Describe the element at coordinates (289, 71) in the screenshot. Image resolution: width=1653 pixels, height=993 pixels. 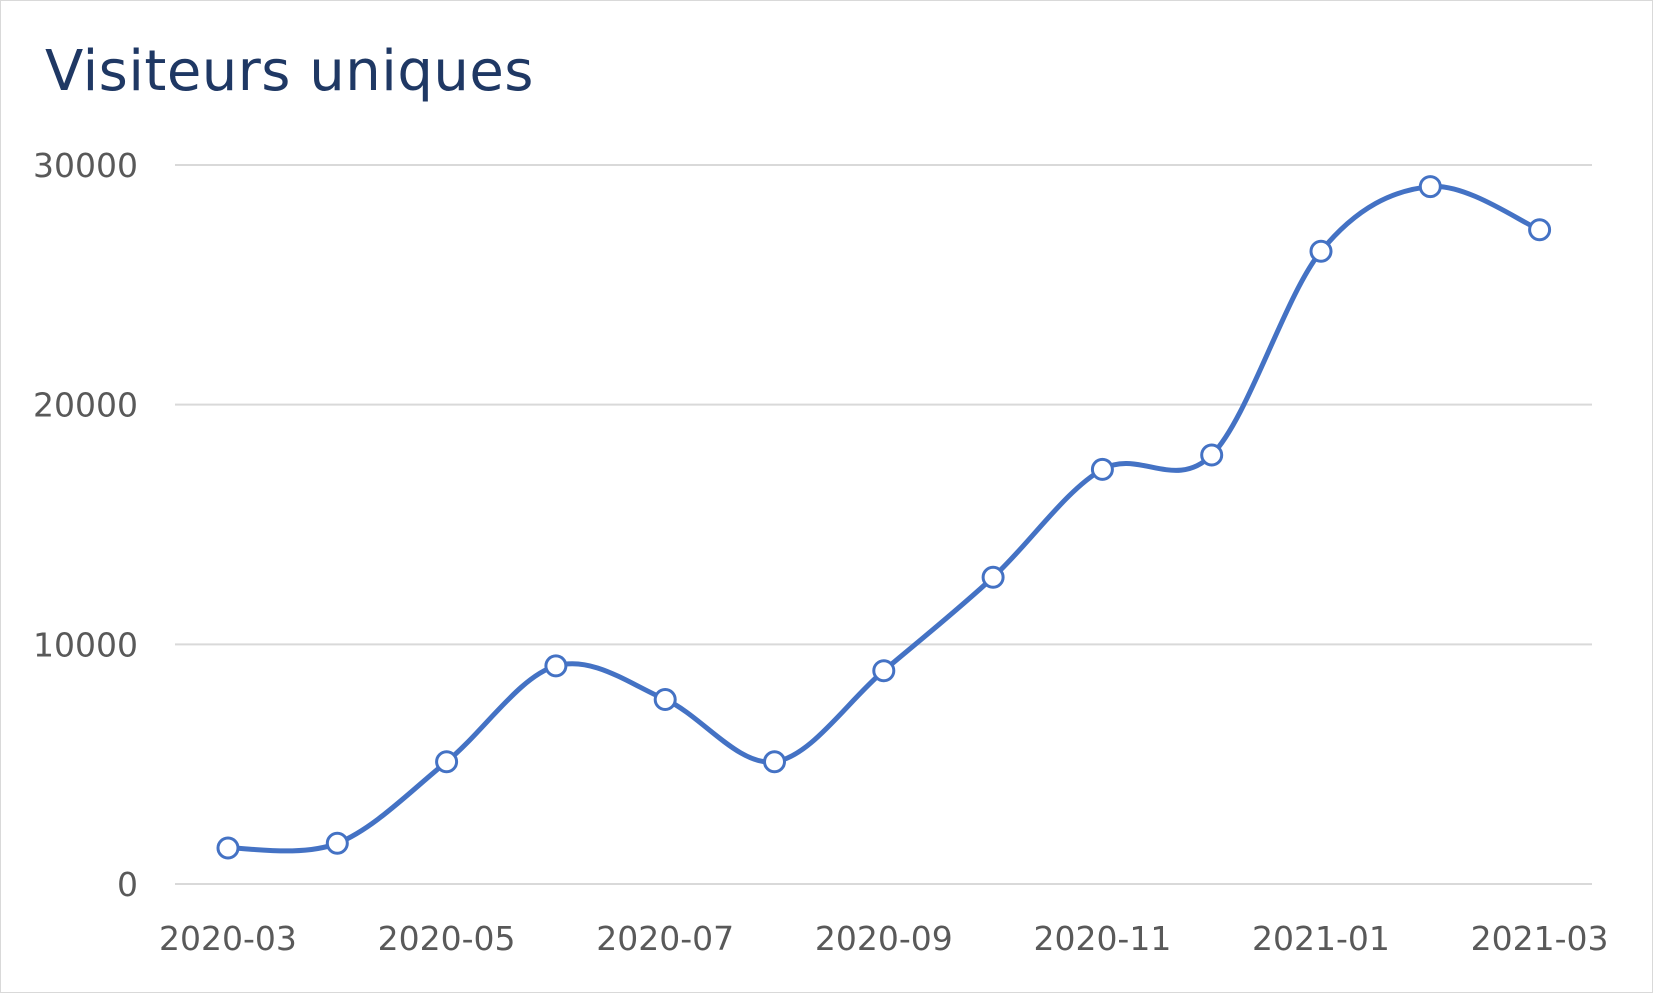
I see `chart-title: Visiteurs uniques` at that location.